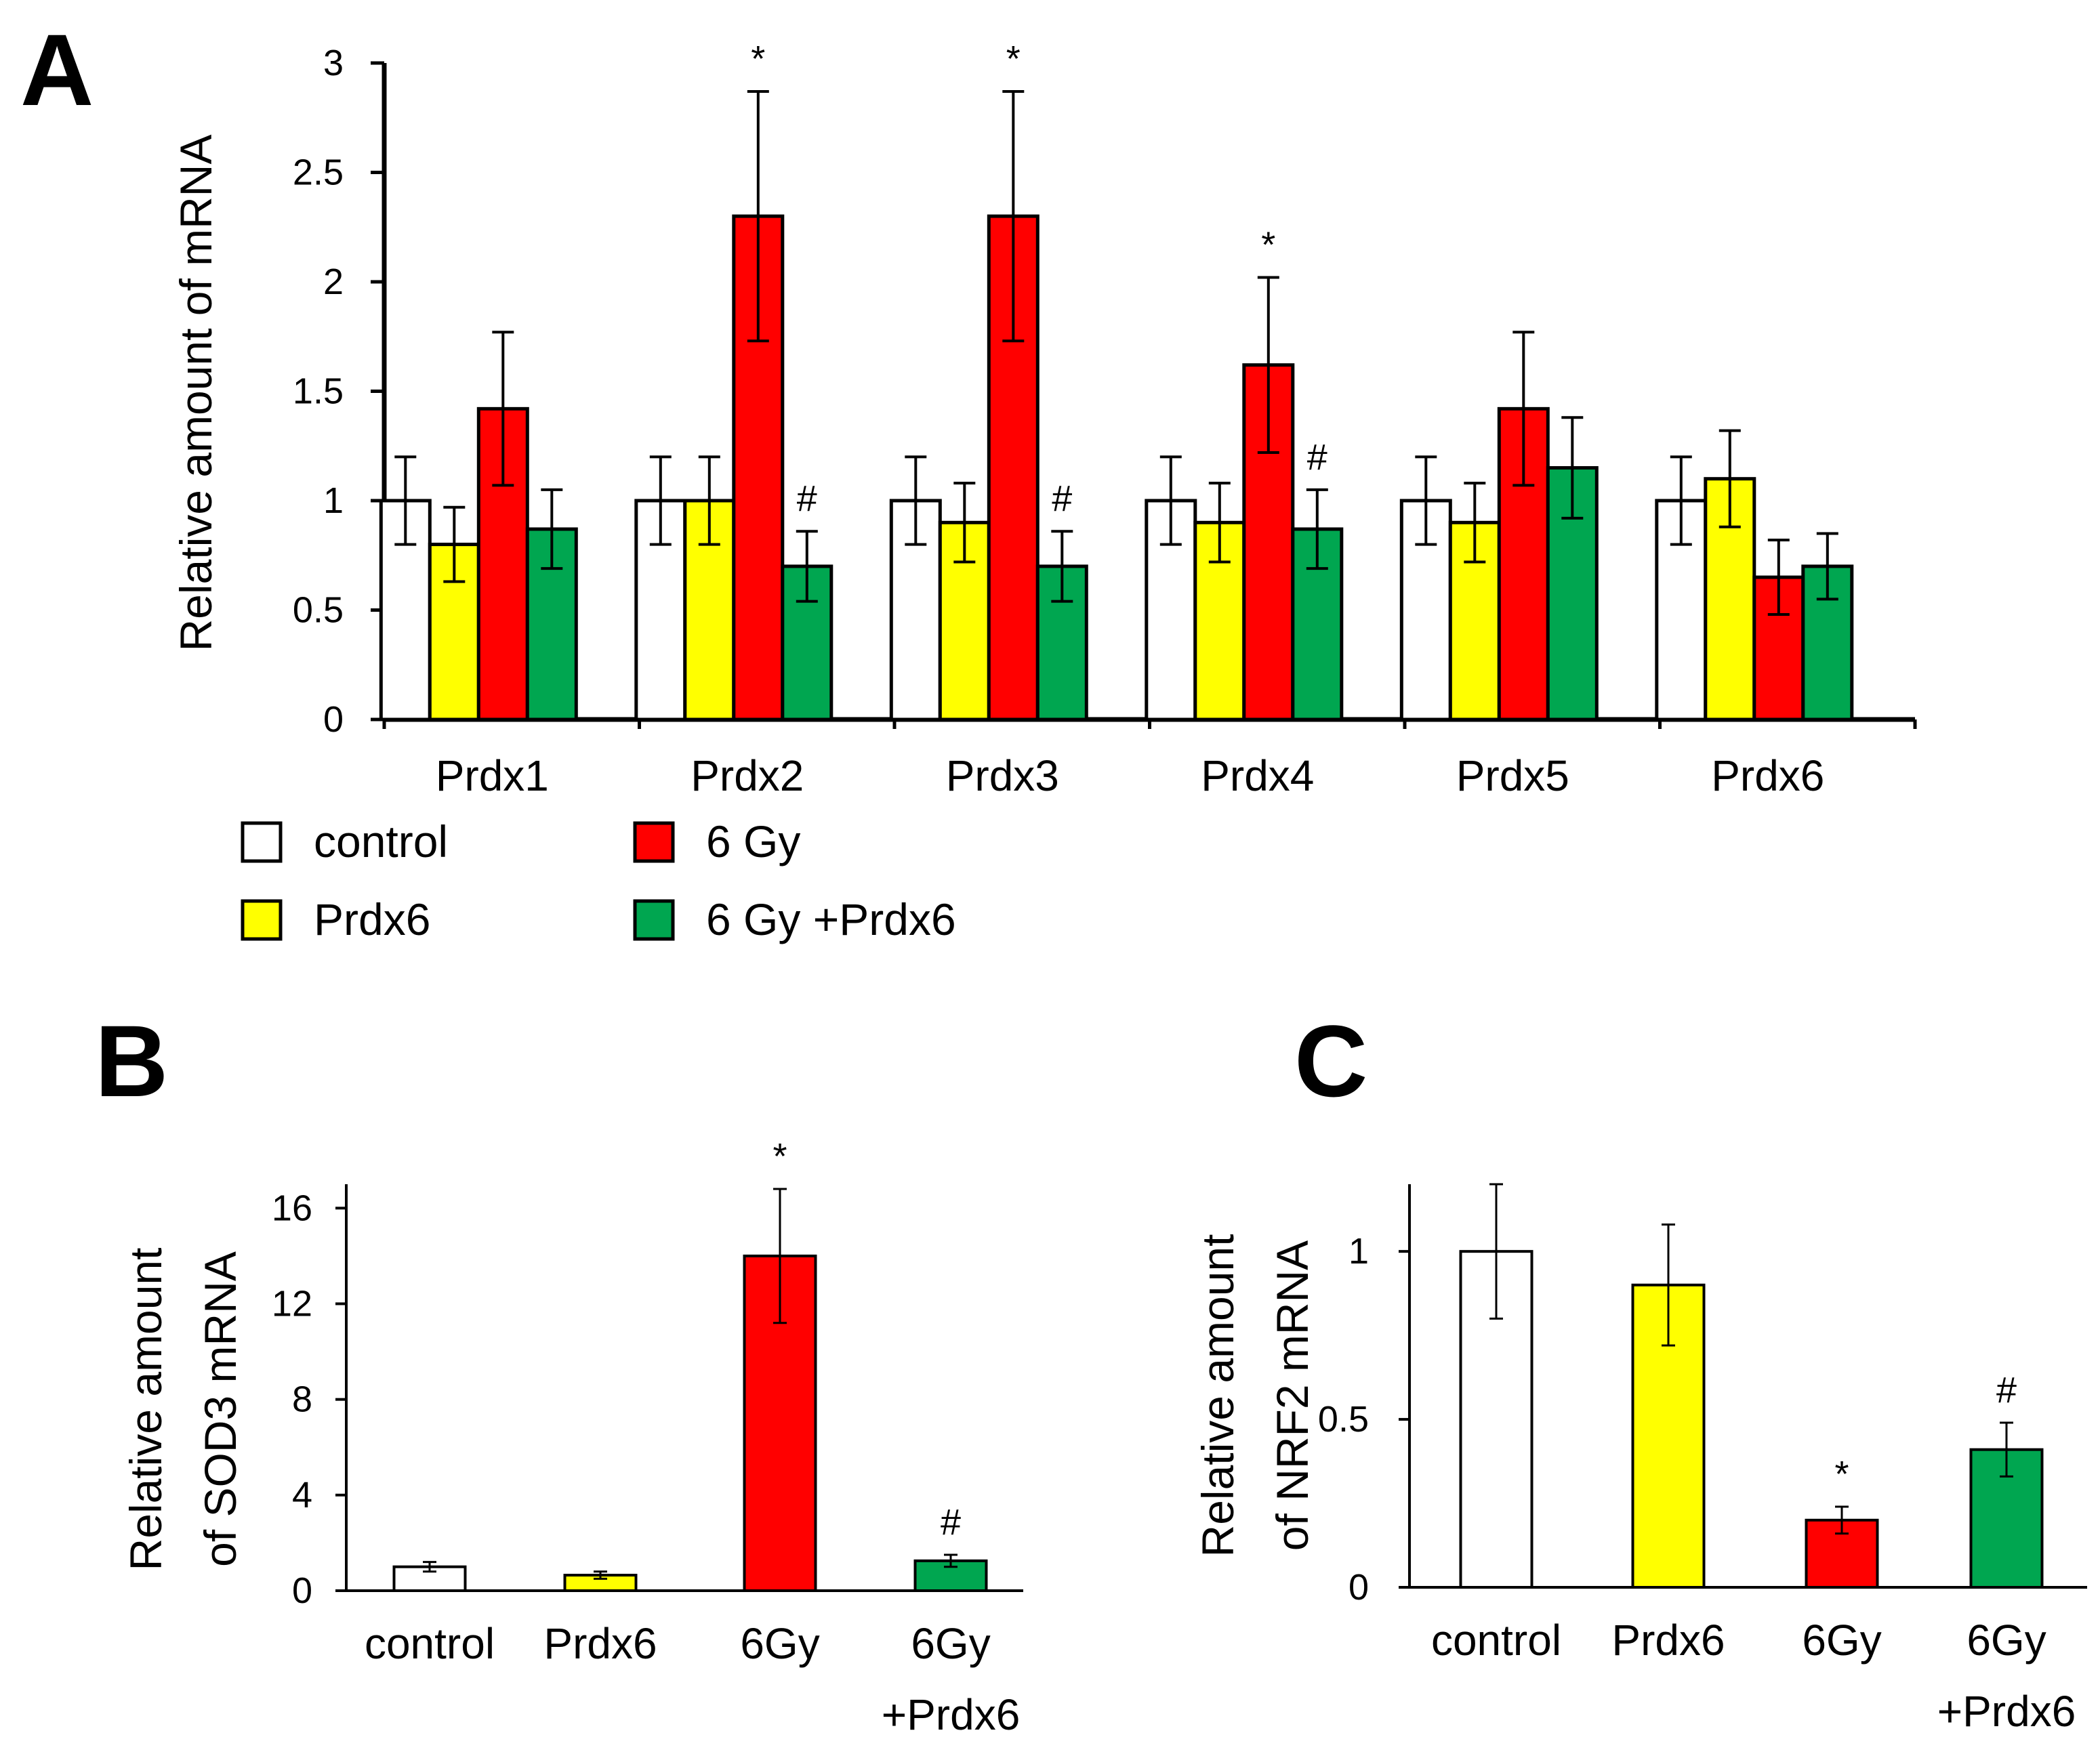 This screenshot has width=2100, height=1756. What do you see at coordinates (318, 391) in the screenshot?
I see `y-tick-label: 1.5` at bounding box center [318, 391].